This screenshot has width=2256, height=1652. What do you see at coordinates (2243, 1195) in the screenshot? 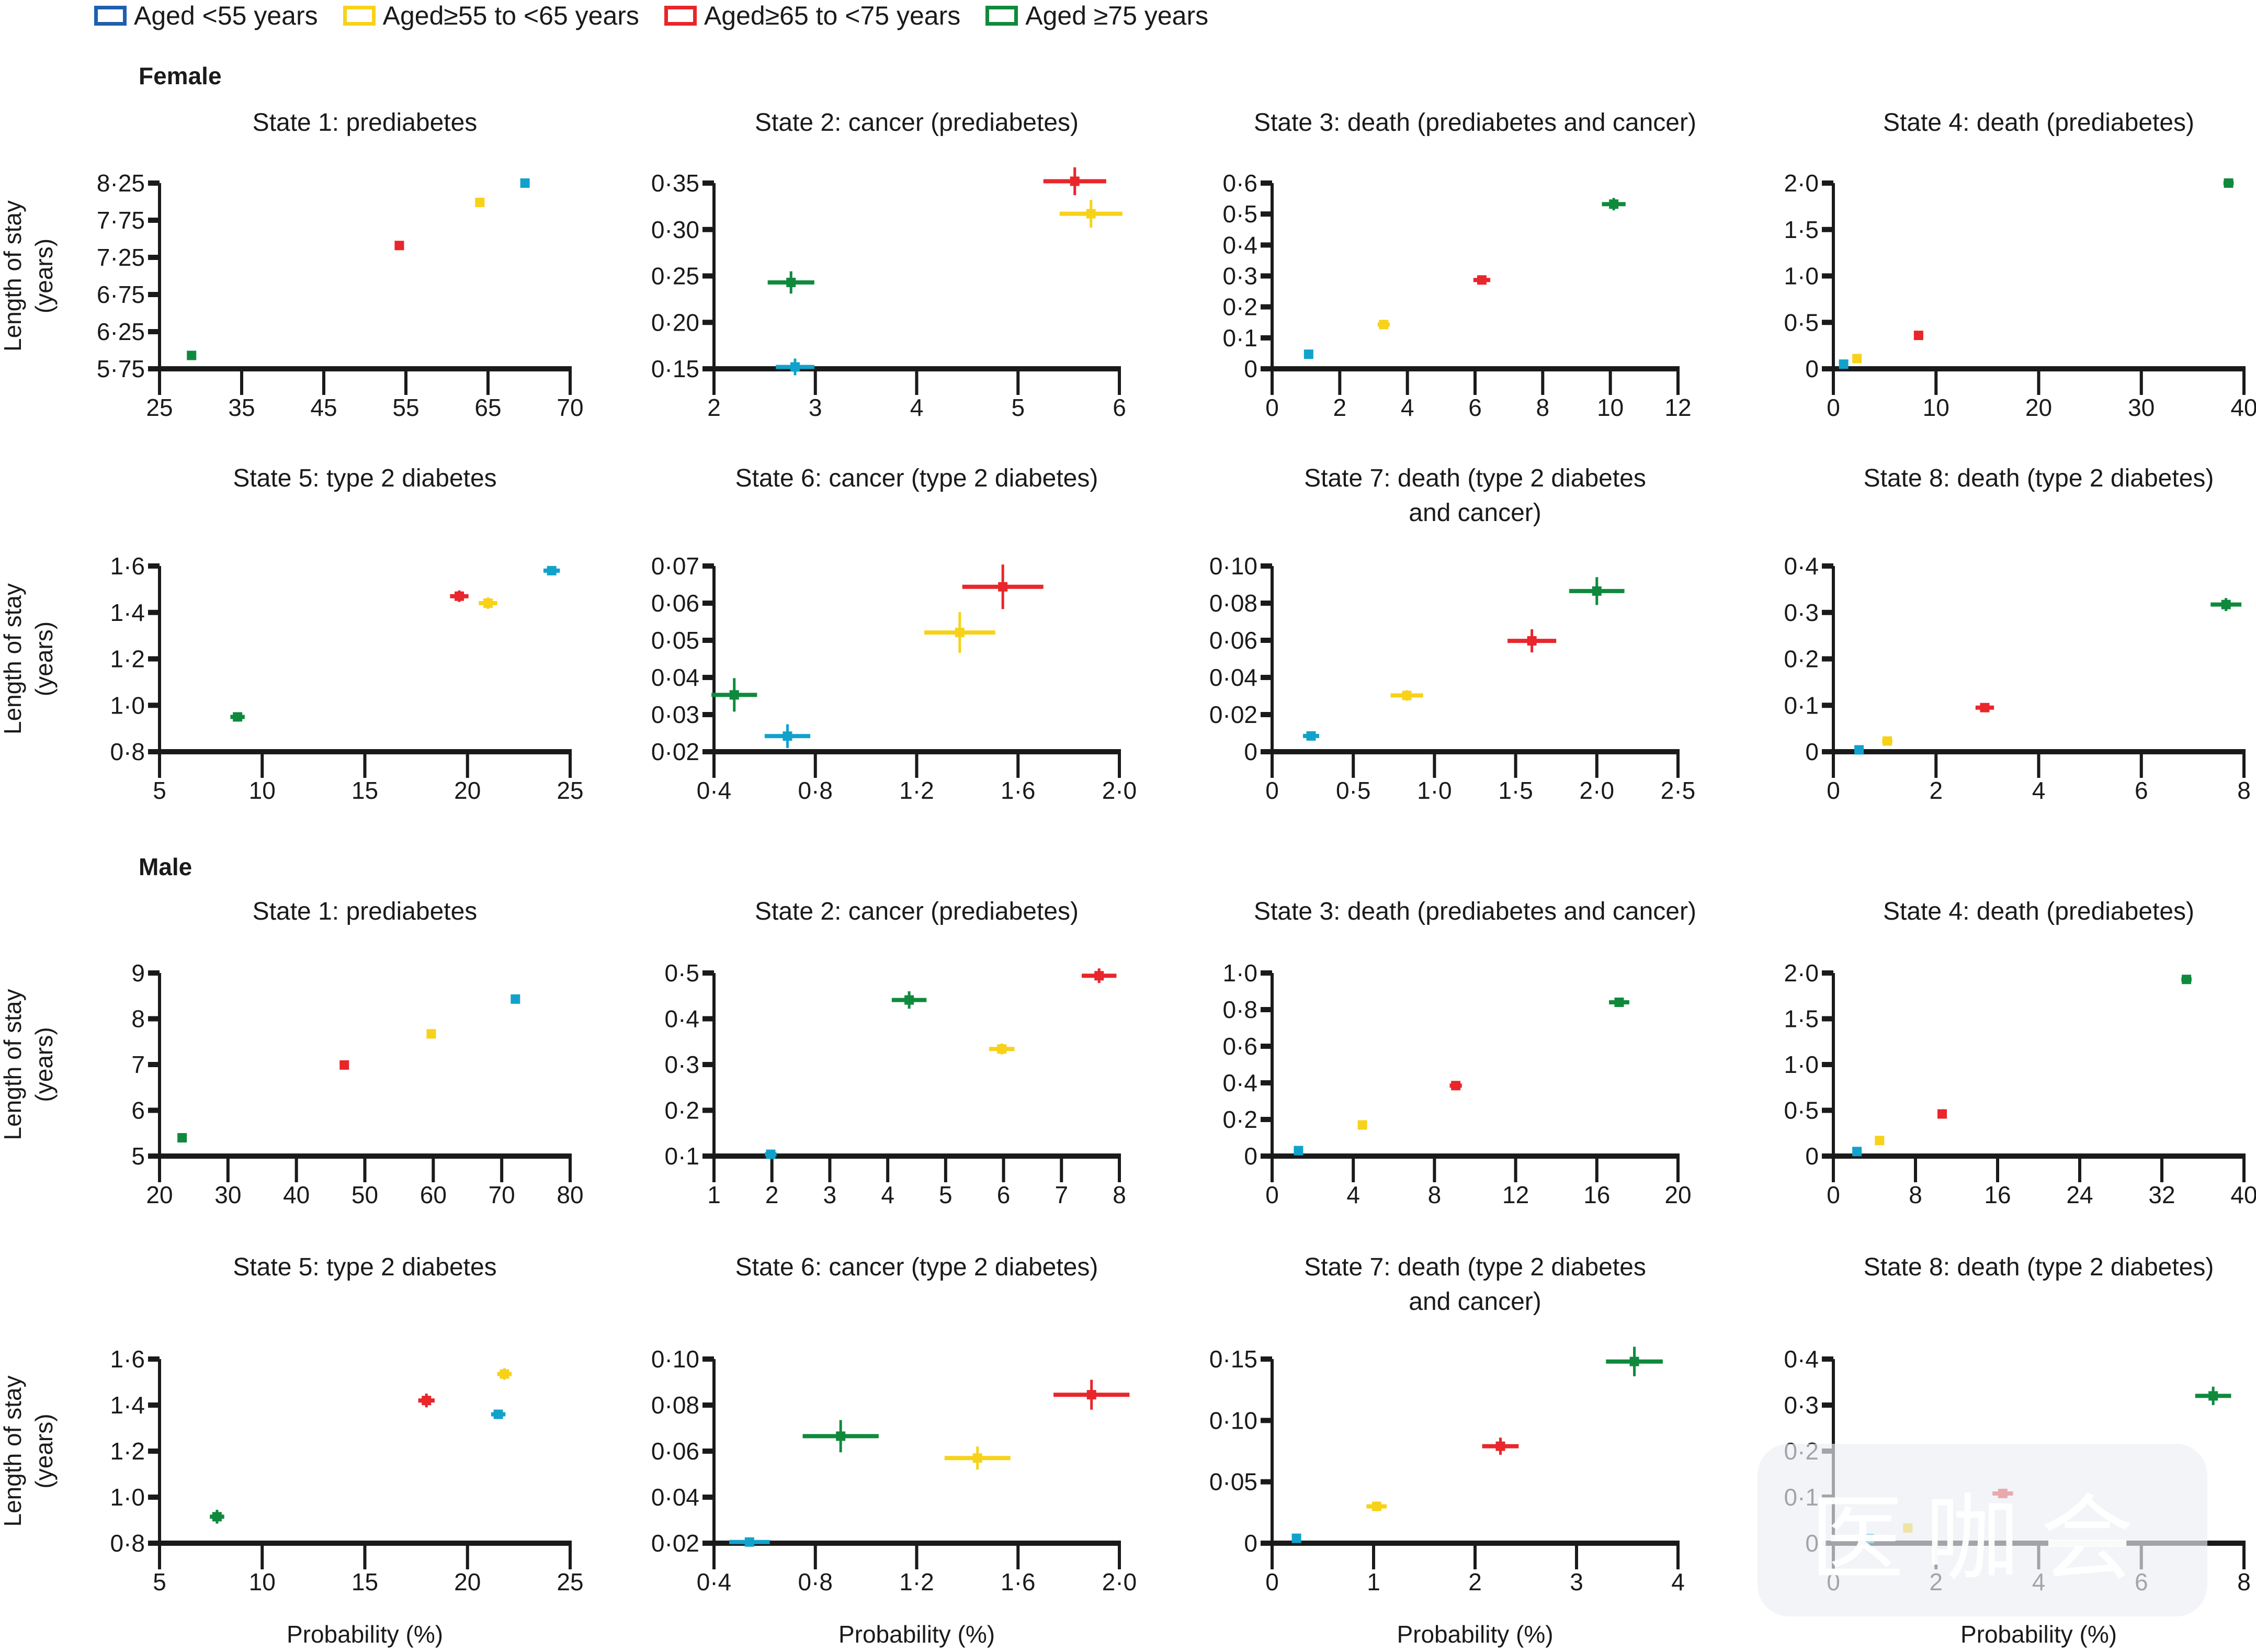
I see `x-tick-label: 40` at bounding box center [2243, 1195].